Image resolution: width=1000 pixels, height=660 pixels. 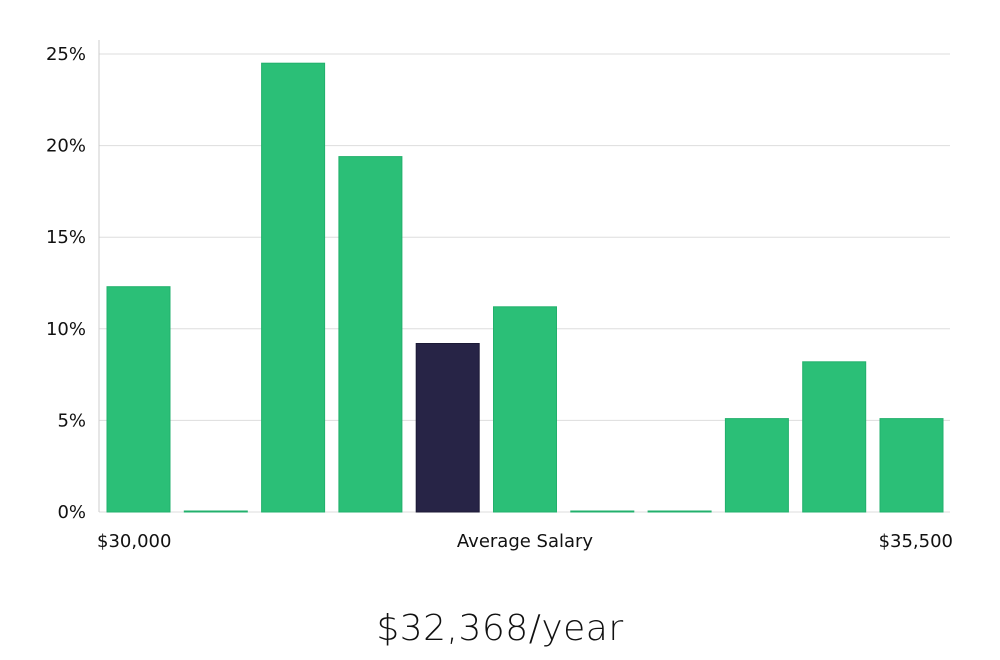 I want to click on y-tick-labels: 0% 5% 10% 15% 20% 25%, so click(x=66, y=283).